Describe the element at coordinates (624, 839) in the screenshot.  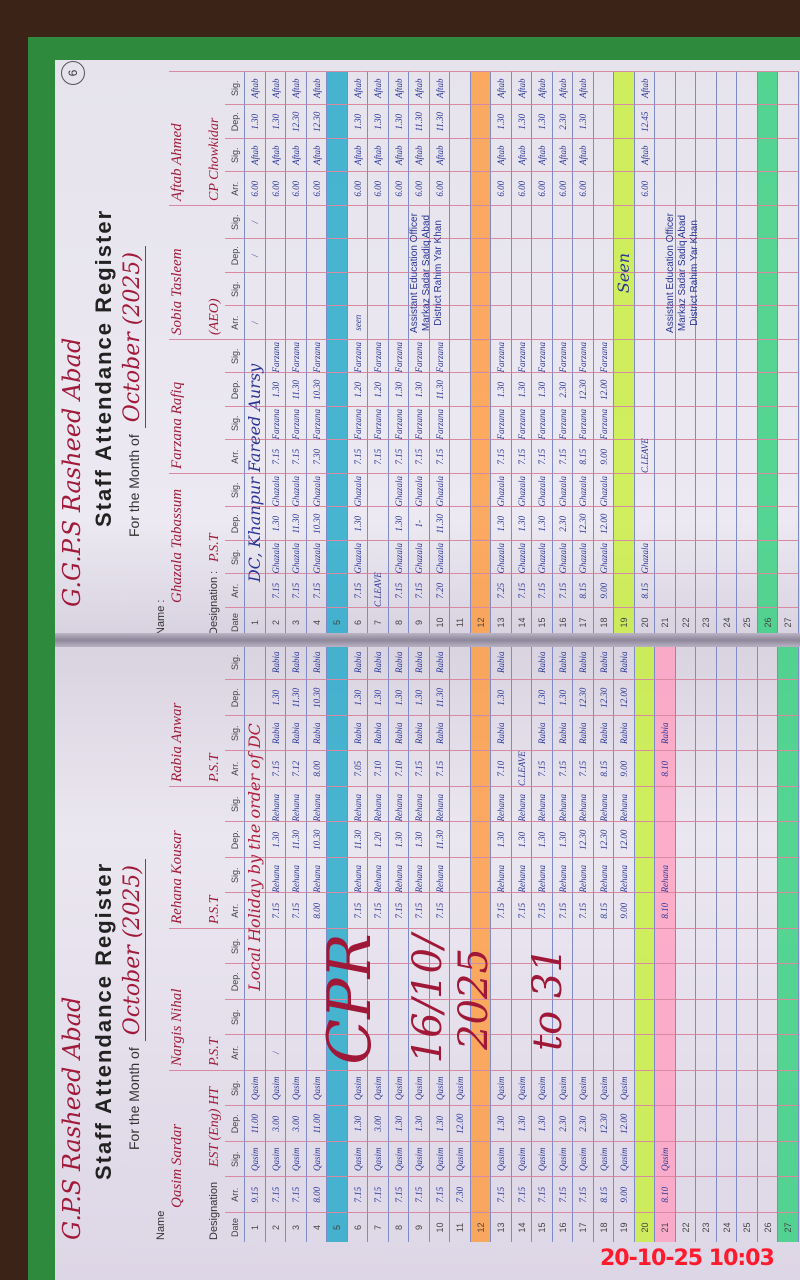
I see `attendance-cell: 12.00` at that location.